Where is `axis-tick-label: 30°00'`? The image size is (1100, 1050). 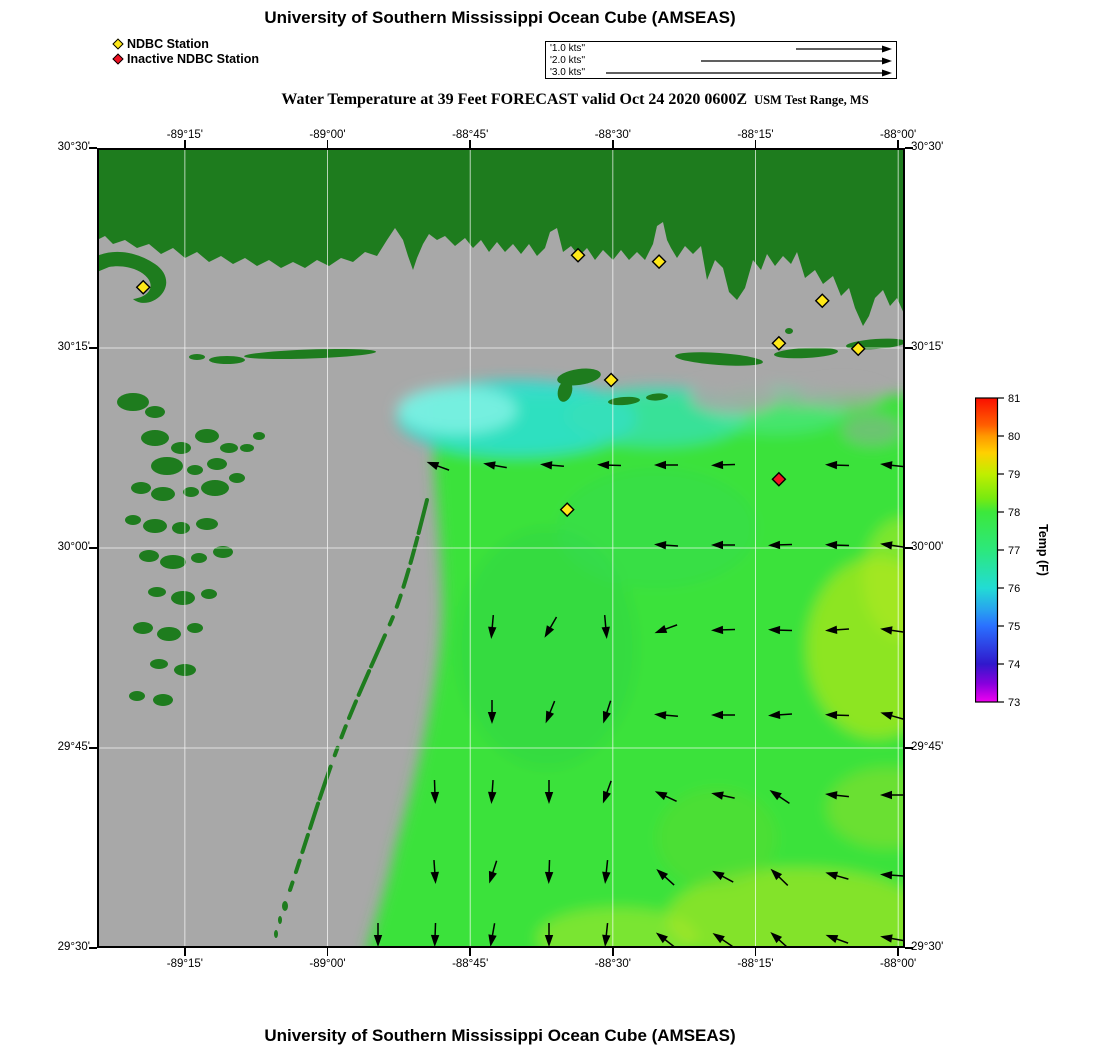 axis-tick-label: 30°00' is located at coordinates (927, 547).